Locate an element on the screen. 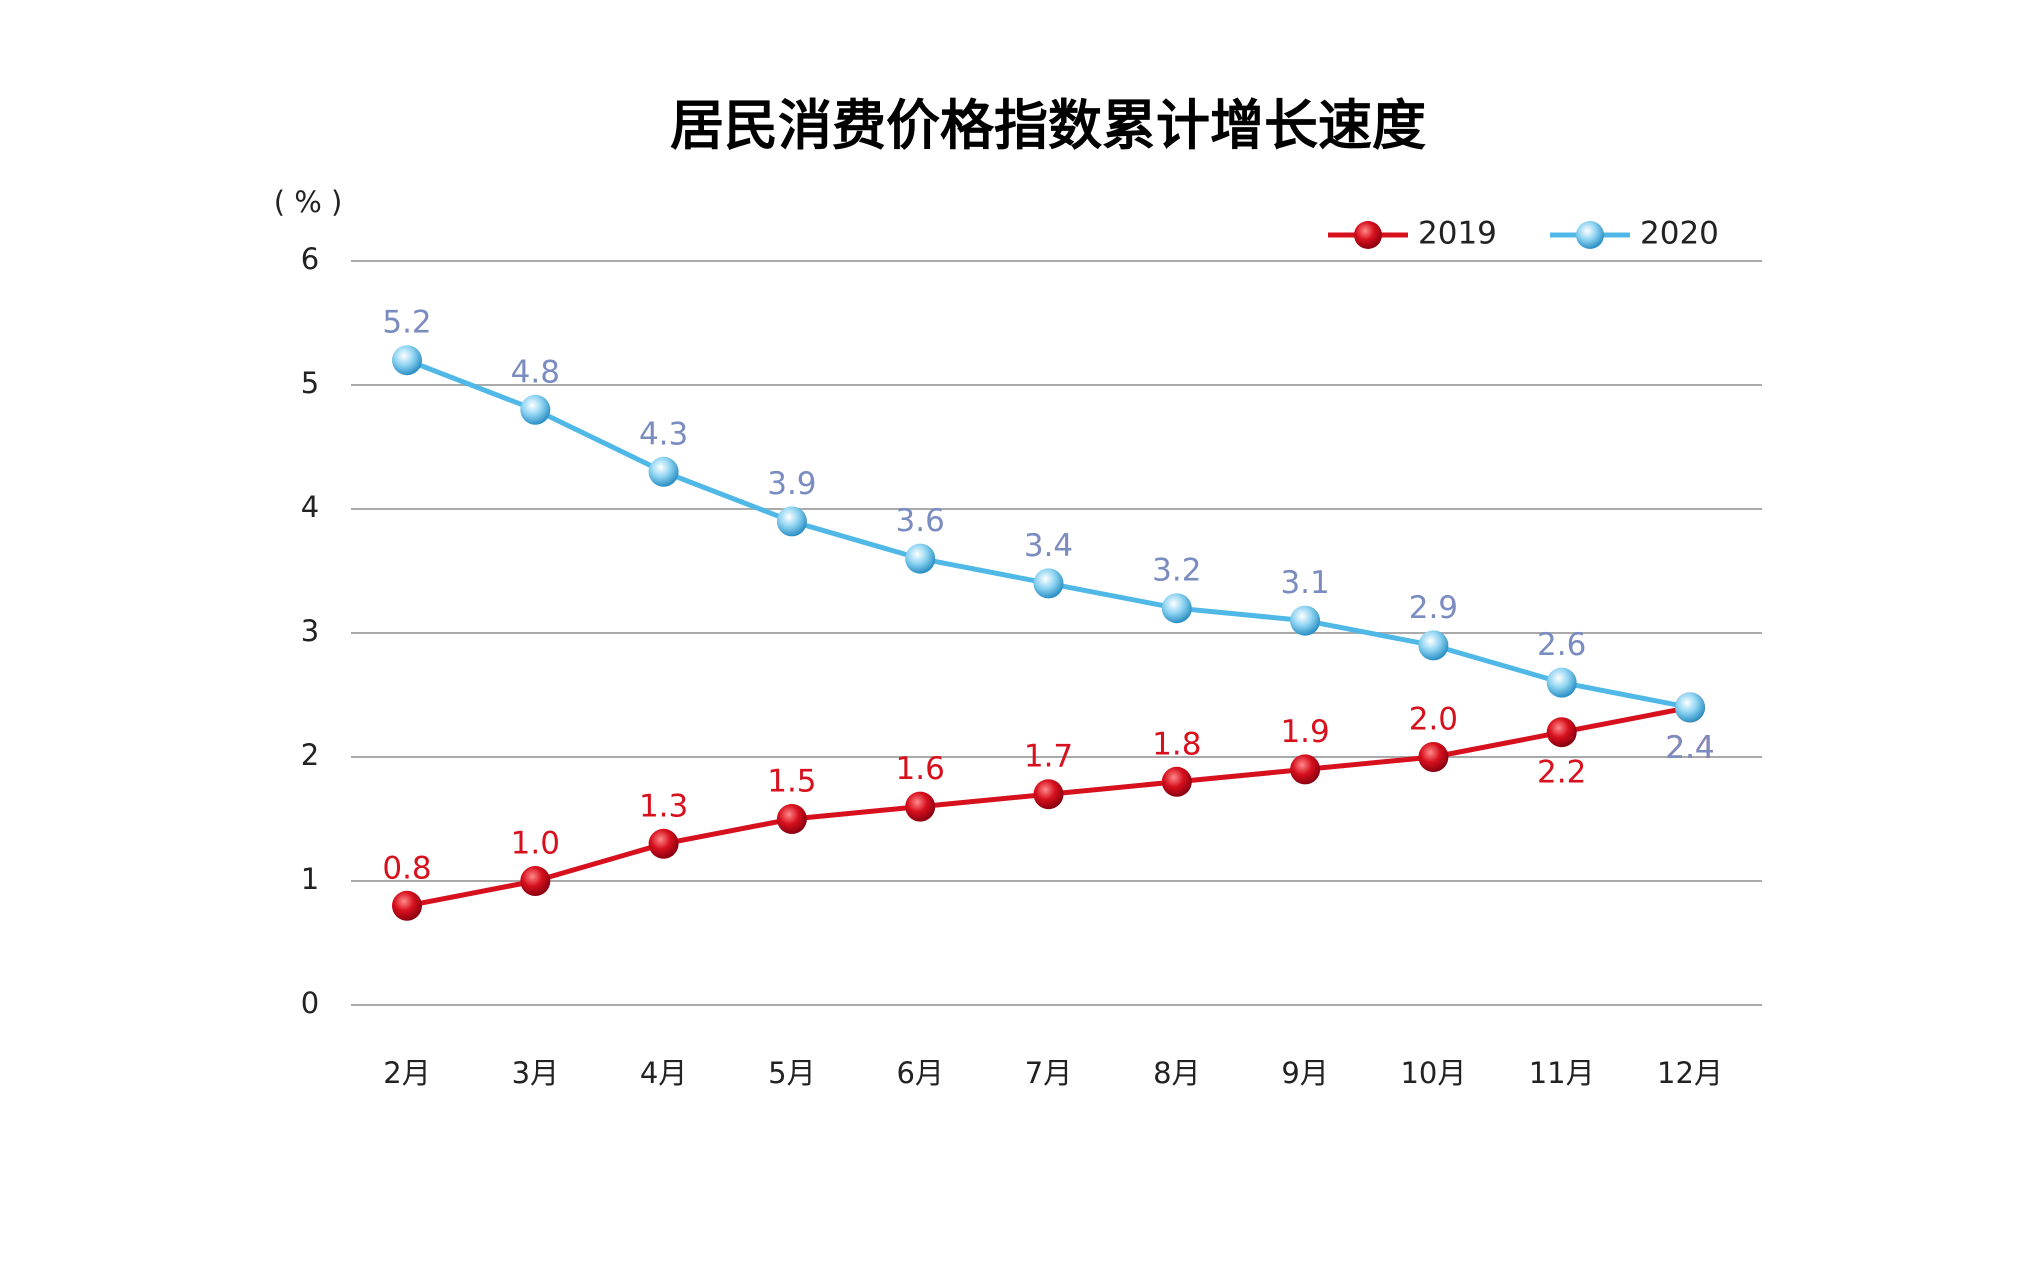  data-label: 3.2 is located at coordinates (1176, 571).